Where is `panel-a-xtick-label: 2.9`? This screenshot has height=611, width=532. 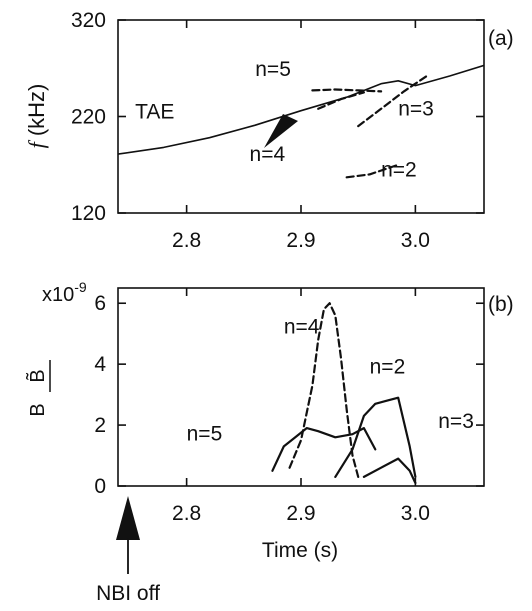
panel-a-xtick-label: 2.9 is located at coordinates (300, 240).